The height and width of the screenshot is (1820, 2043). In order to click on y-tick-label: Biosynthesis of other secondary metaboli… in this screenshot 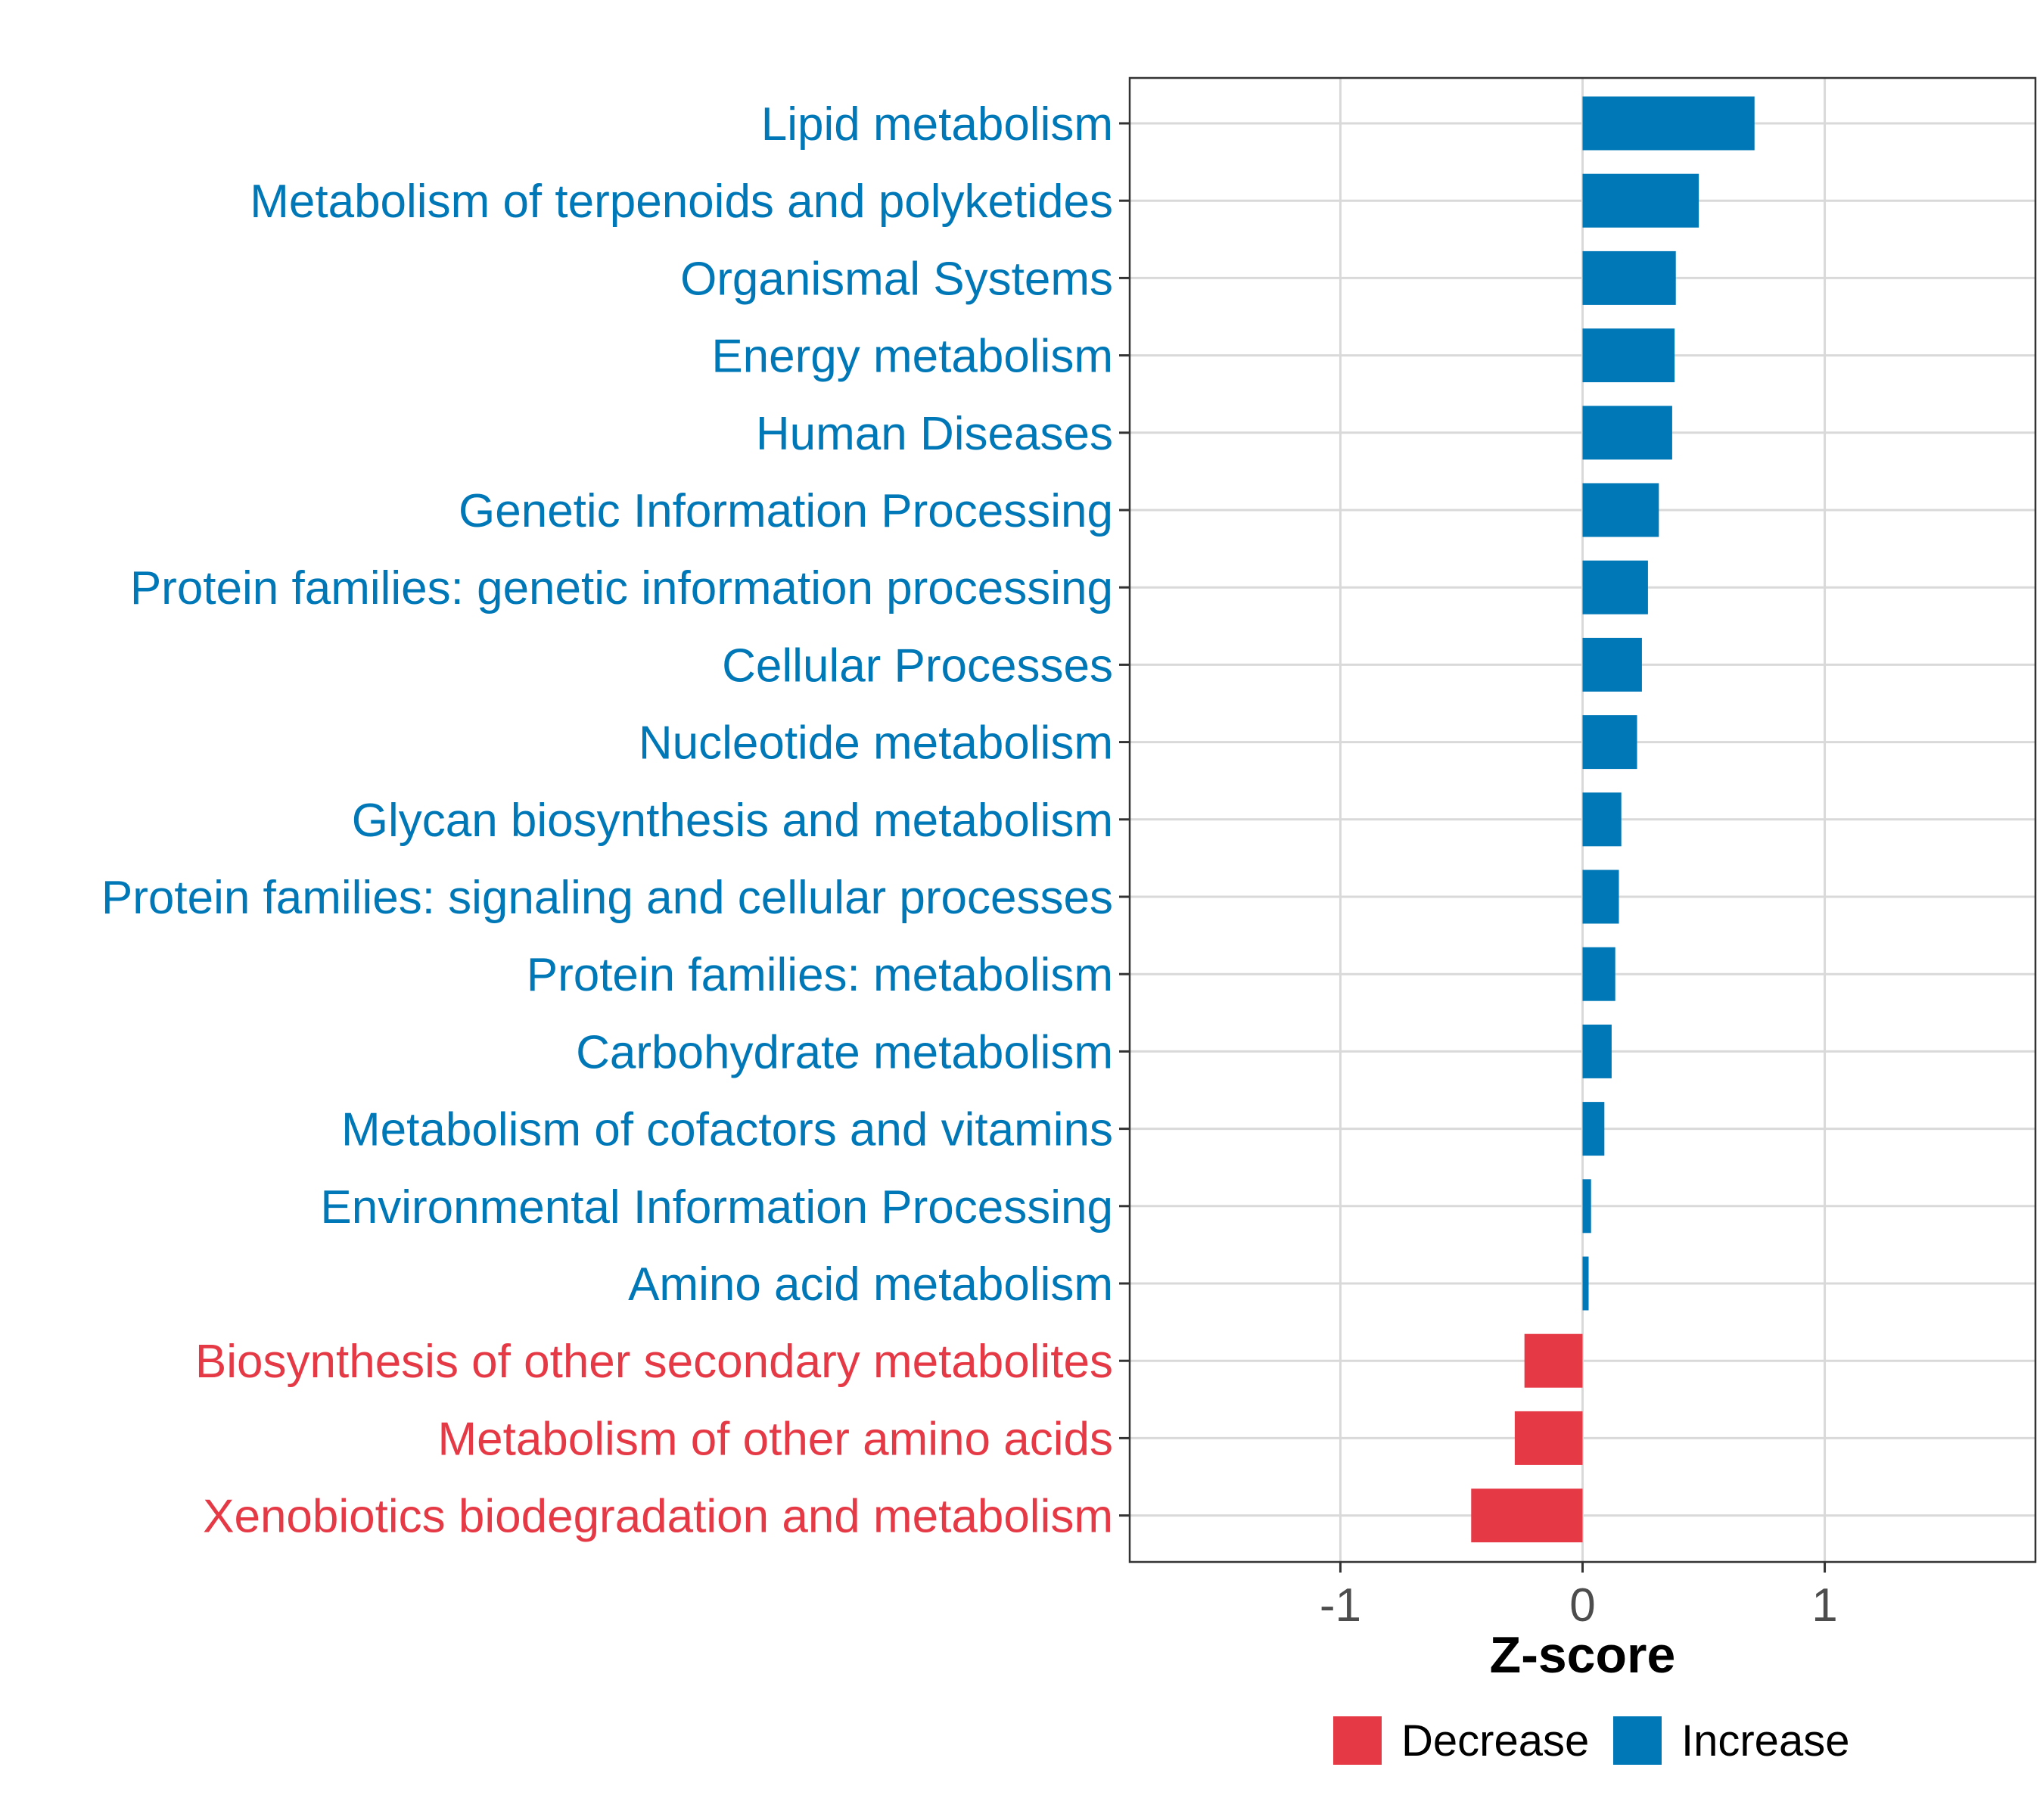, I will do `click(654, 1362)`.